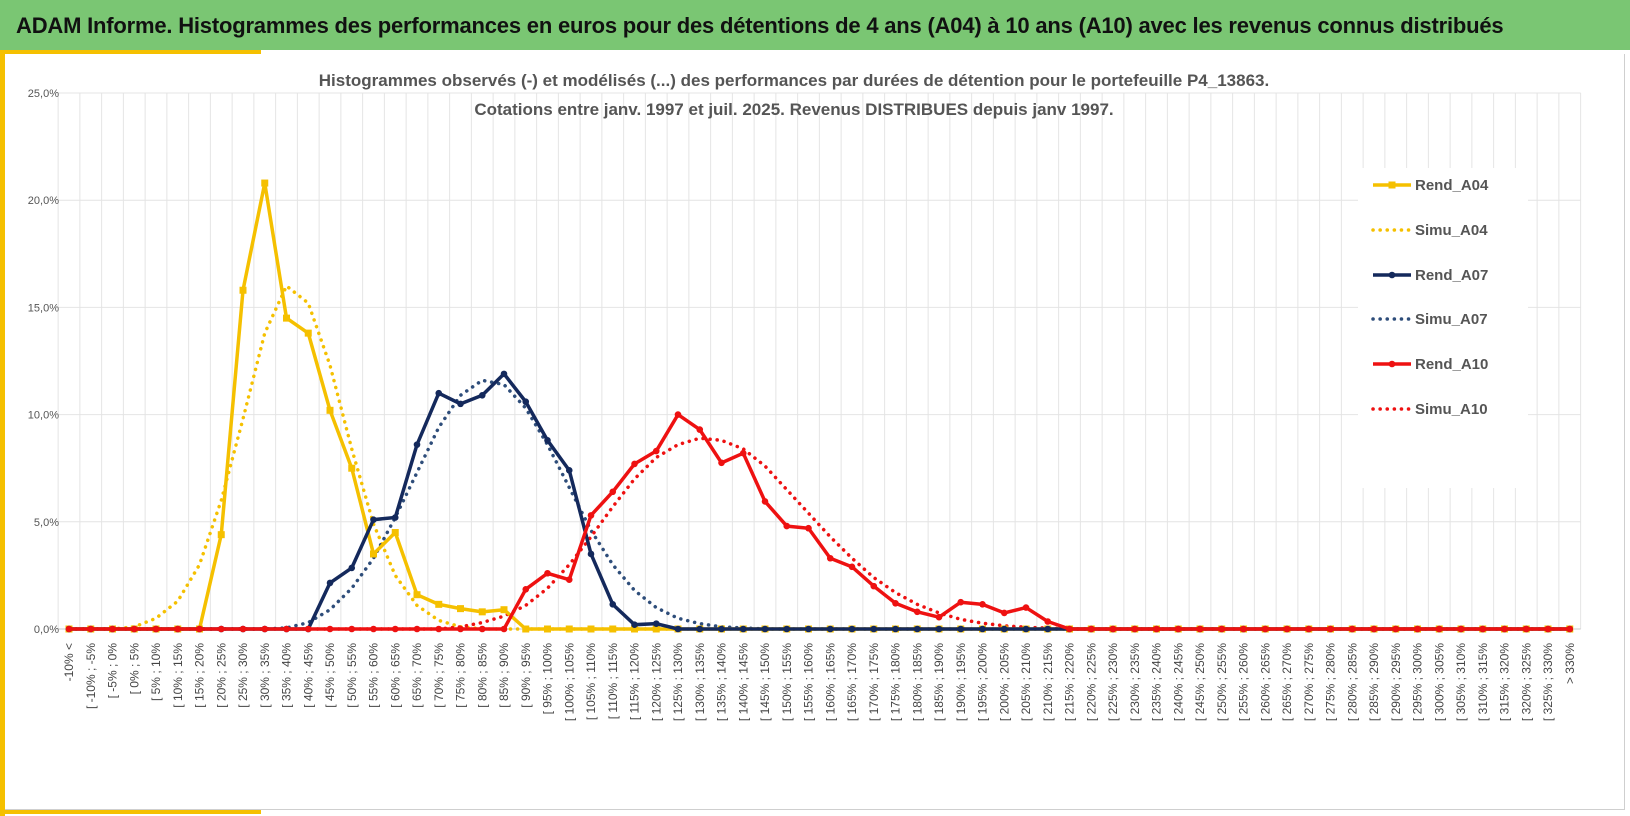  Describe the element at coordinates (1429, 409) in the screenshot. I see `legend-item-simu-a10: Simu_A10` at that location.